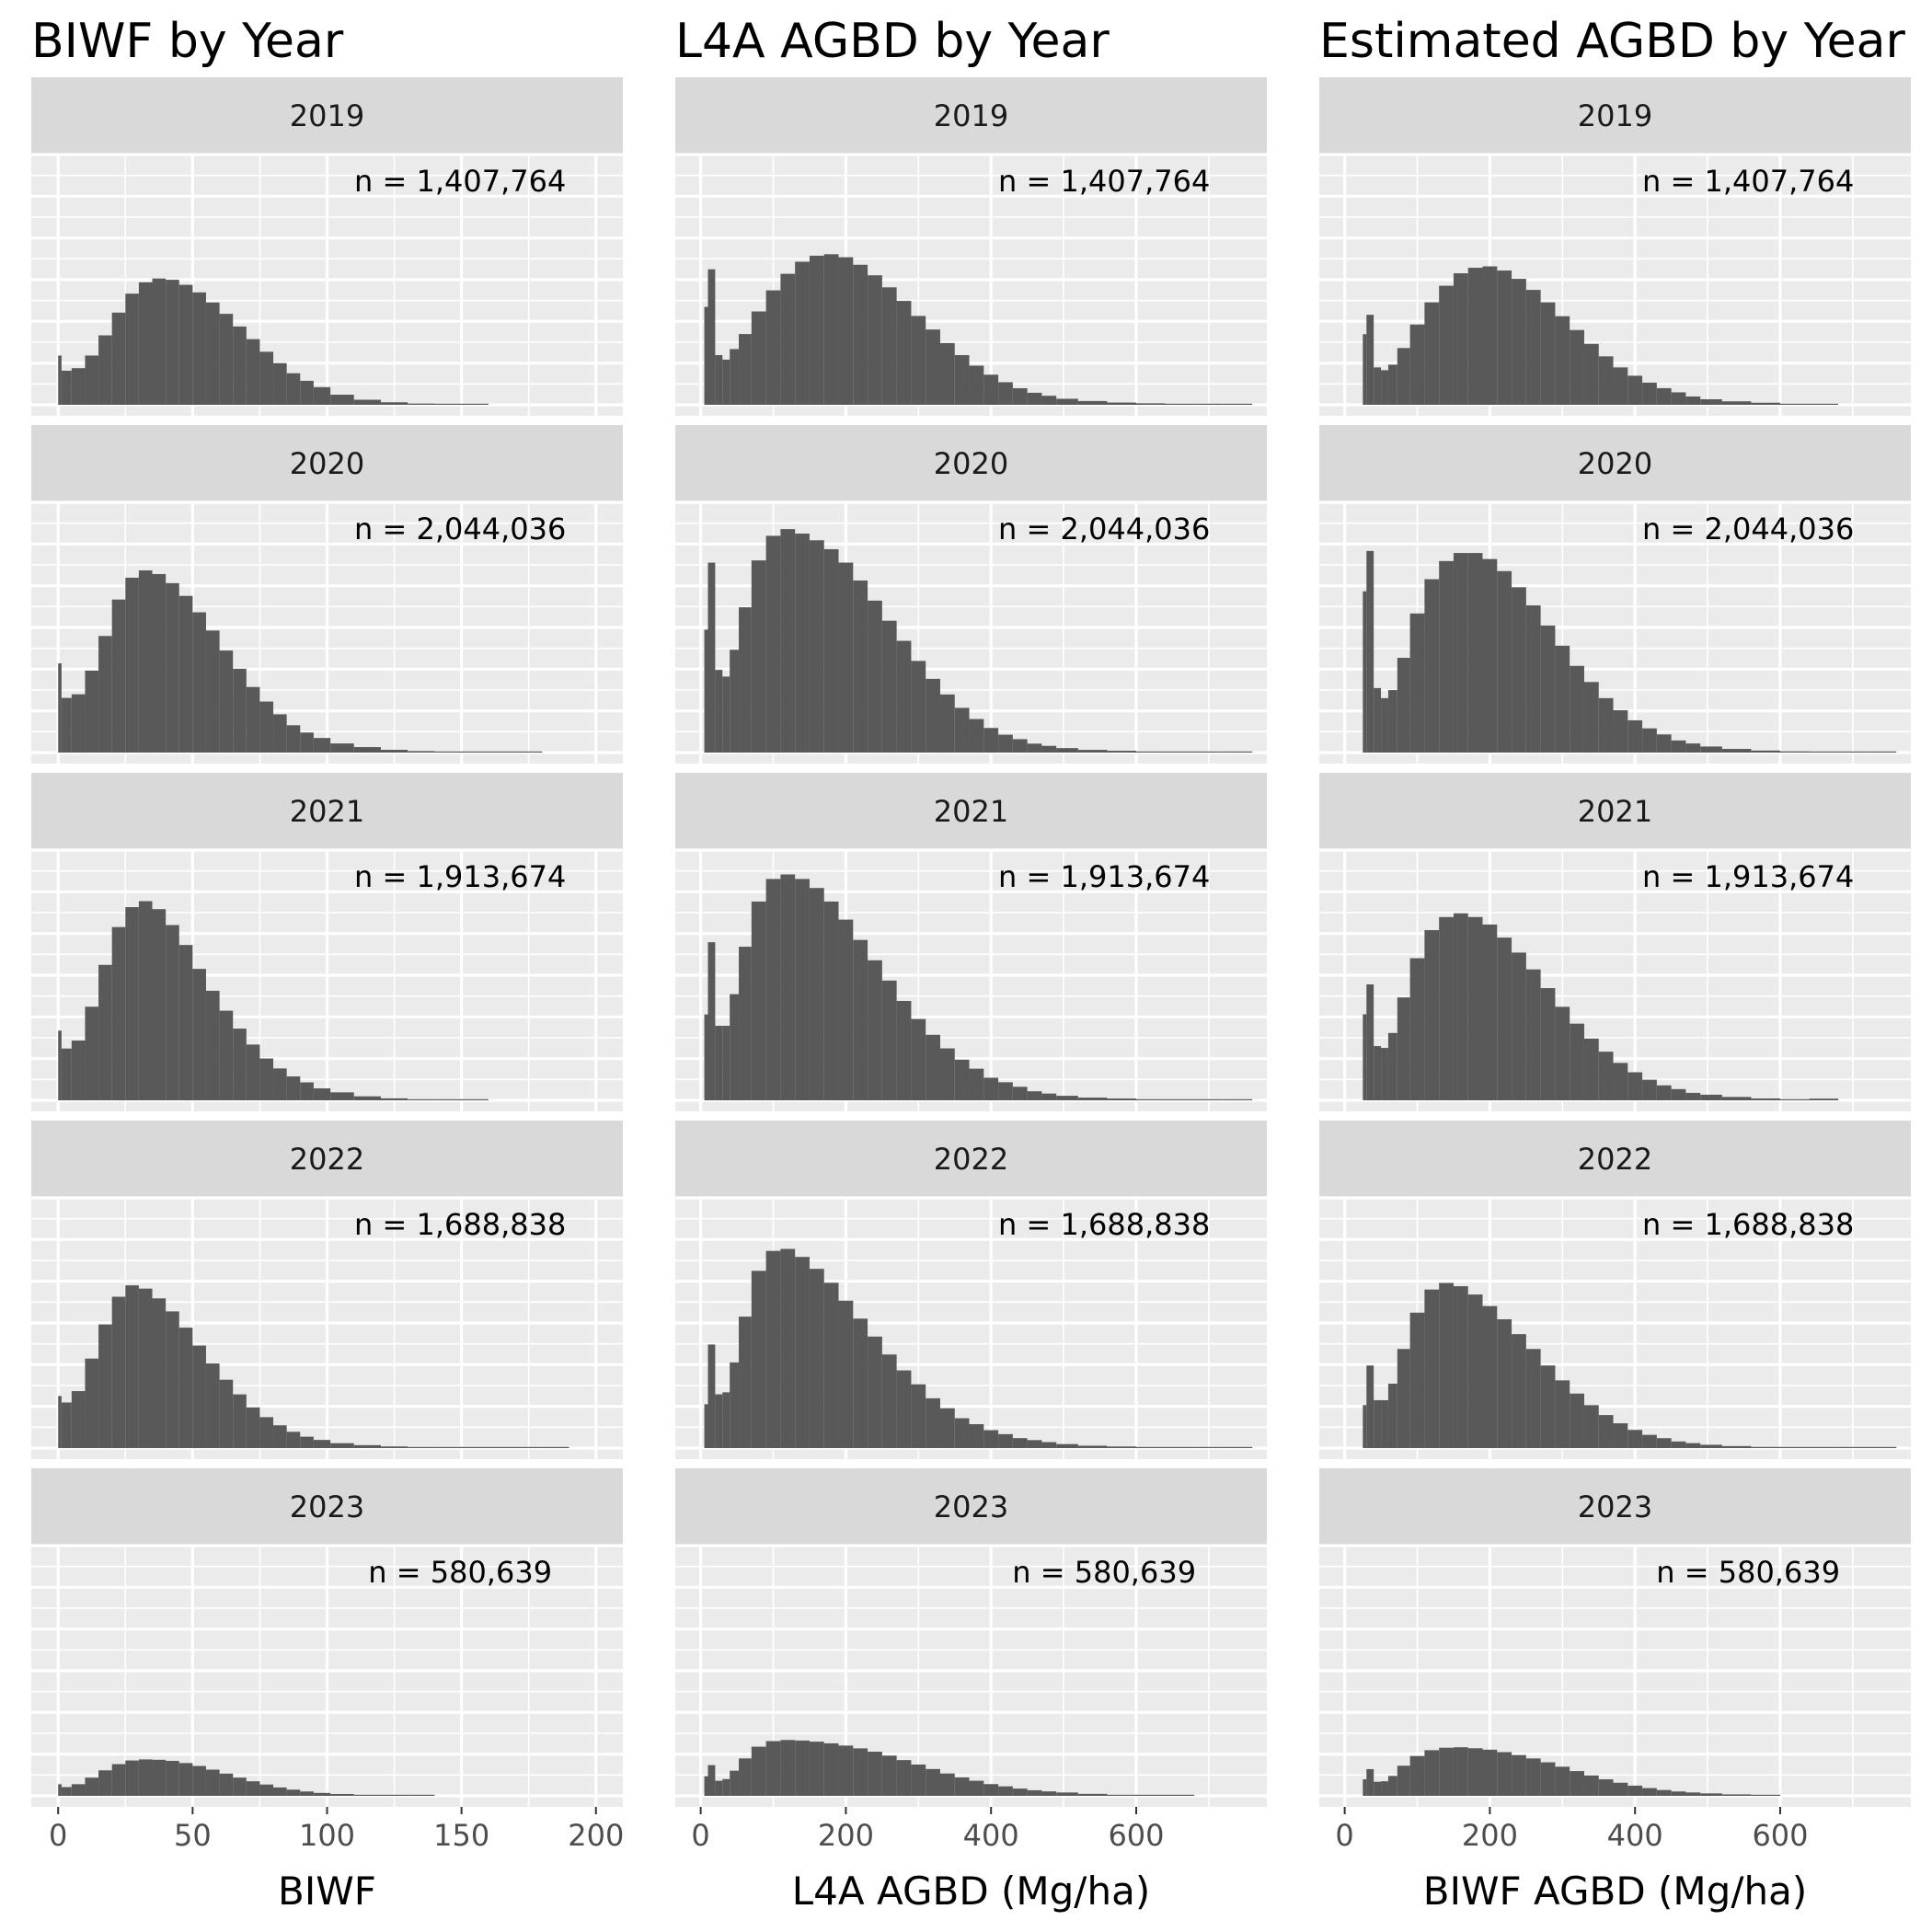  I want to click on facet-panel-2022: 2022 n = 1,688,838, so click(1615, 1290).